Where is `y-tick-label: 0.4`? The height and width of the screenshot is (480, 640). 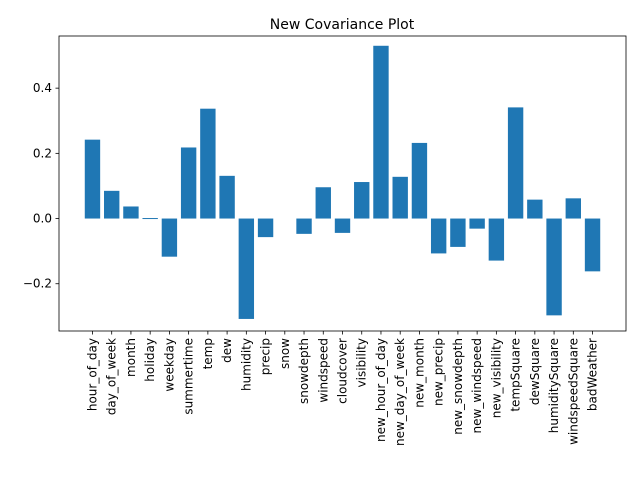
y-tick-label: 0.4 is located at coordinates (42, 88).